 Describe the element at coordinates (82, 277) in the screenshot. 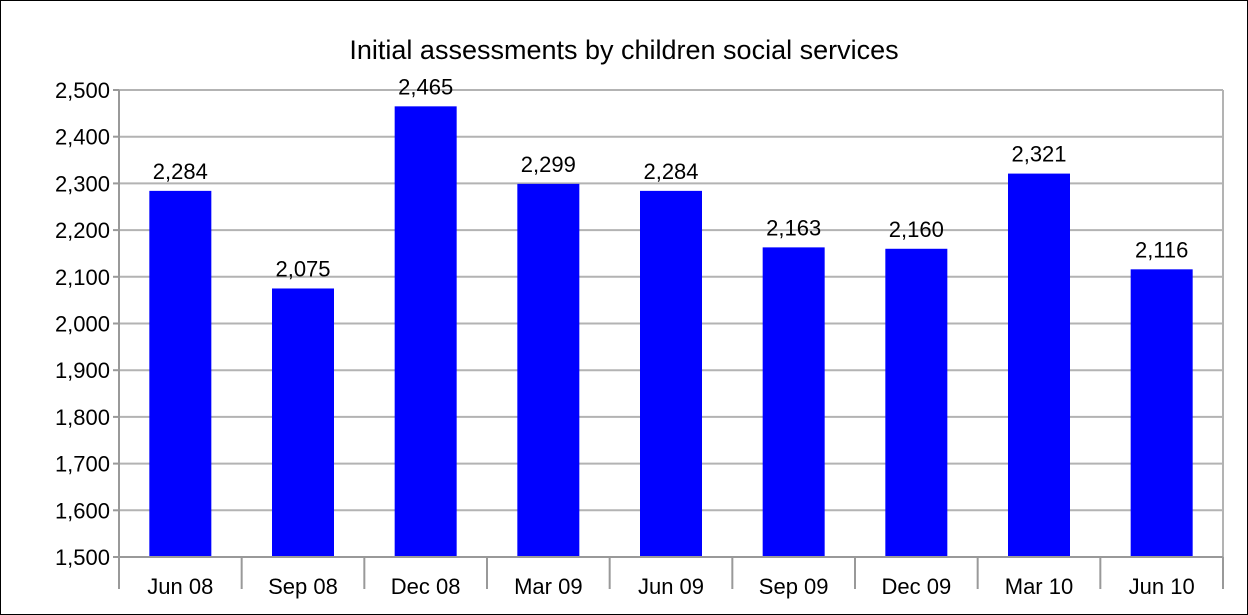

I see `y-tick-label: 2,100` at that location.